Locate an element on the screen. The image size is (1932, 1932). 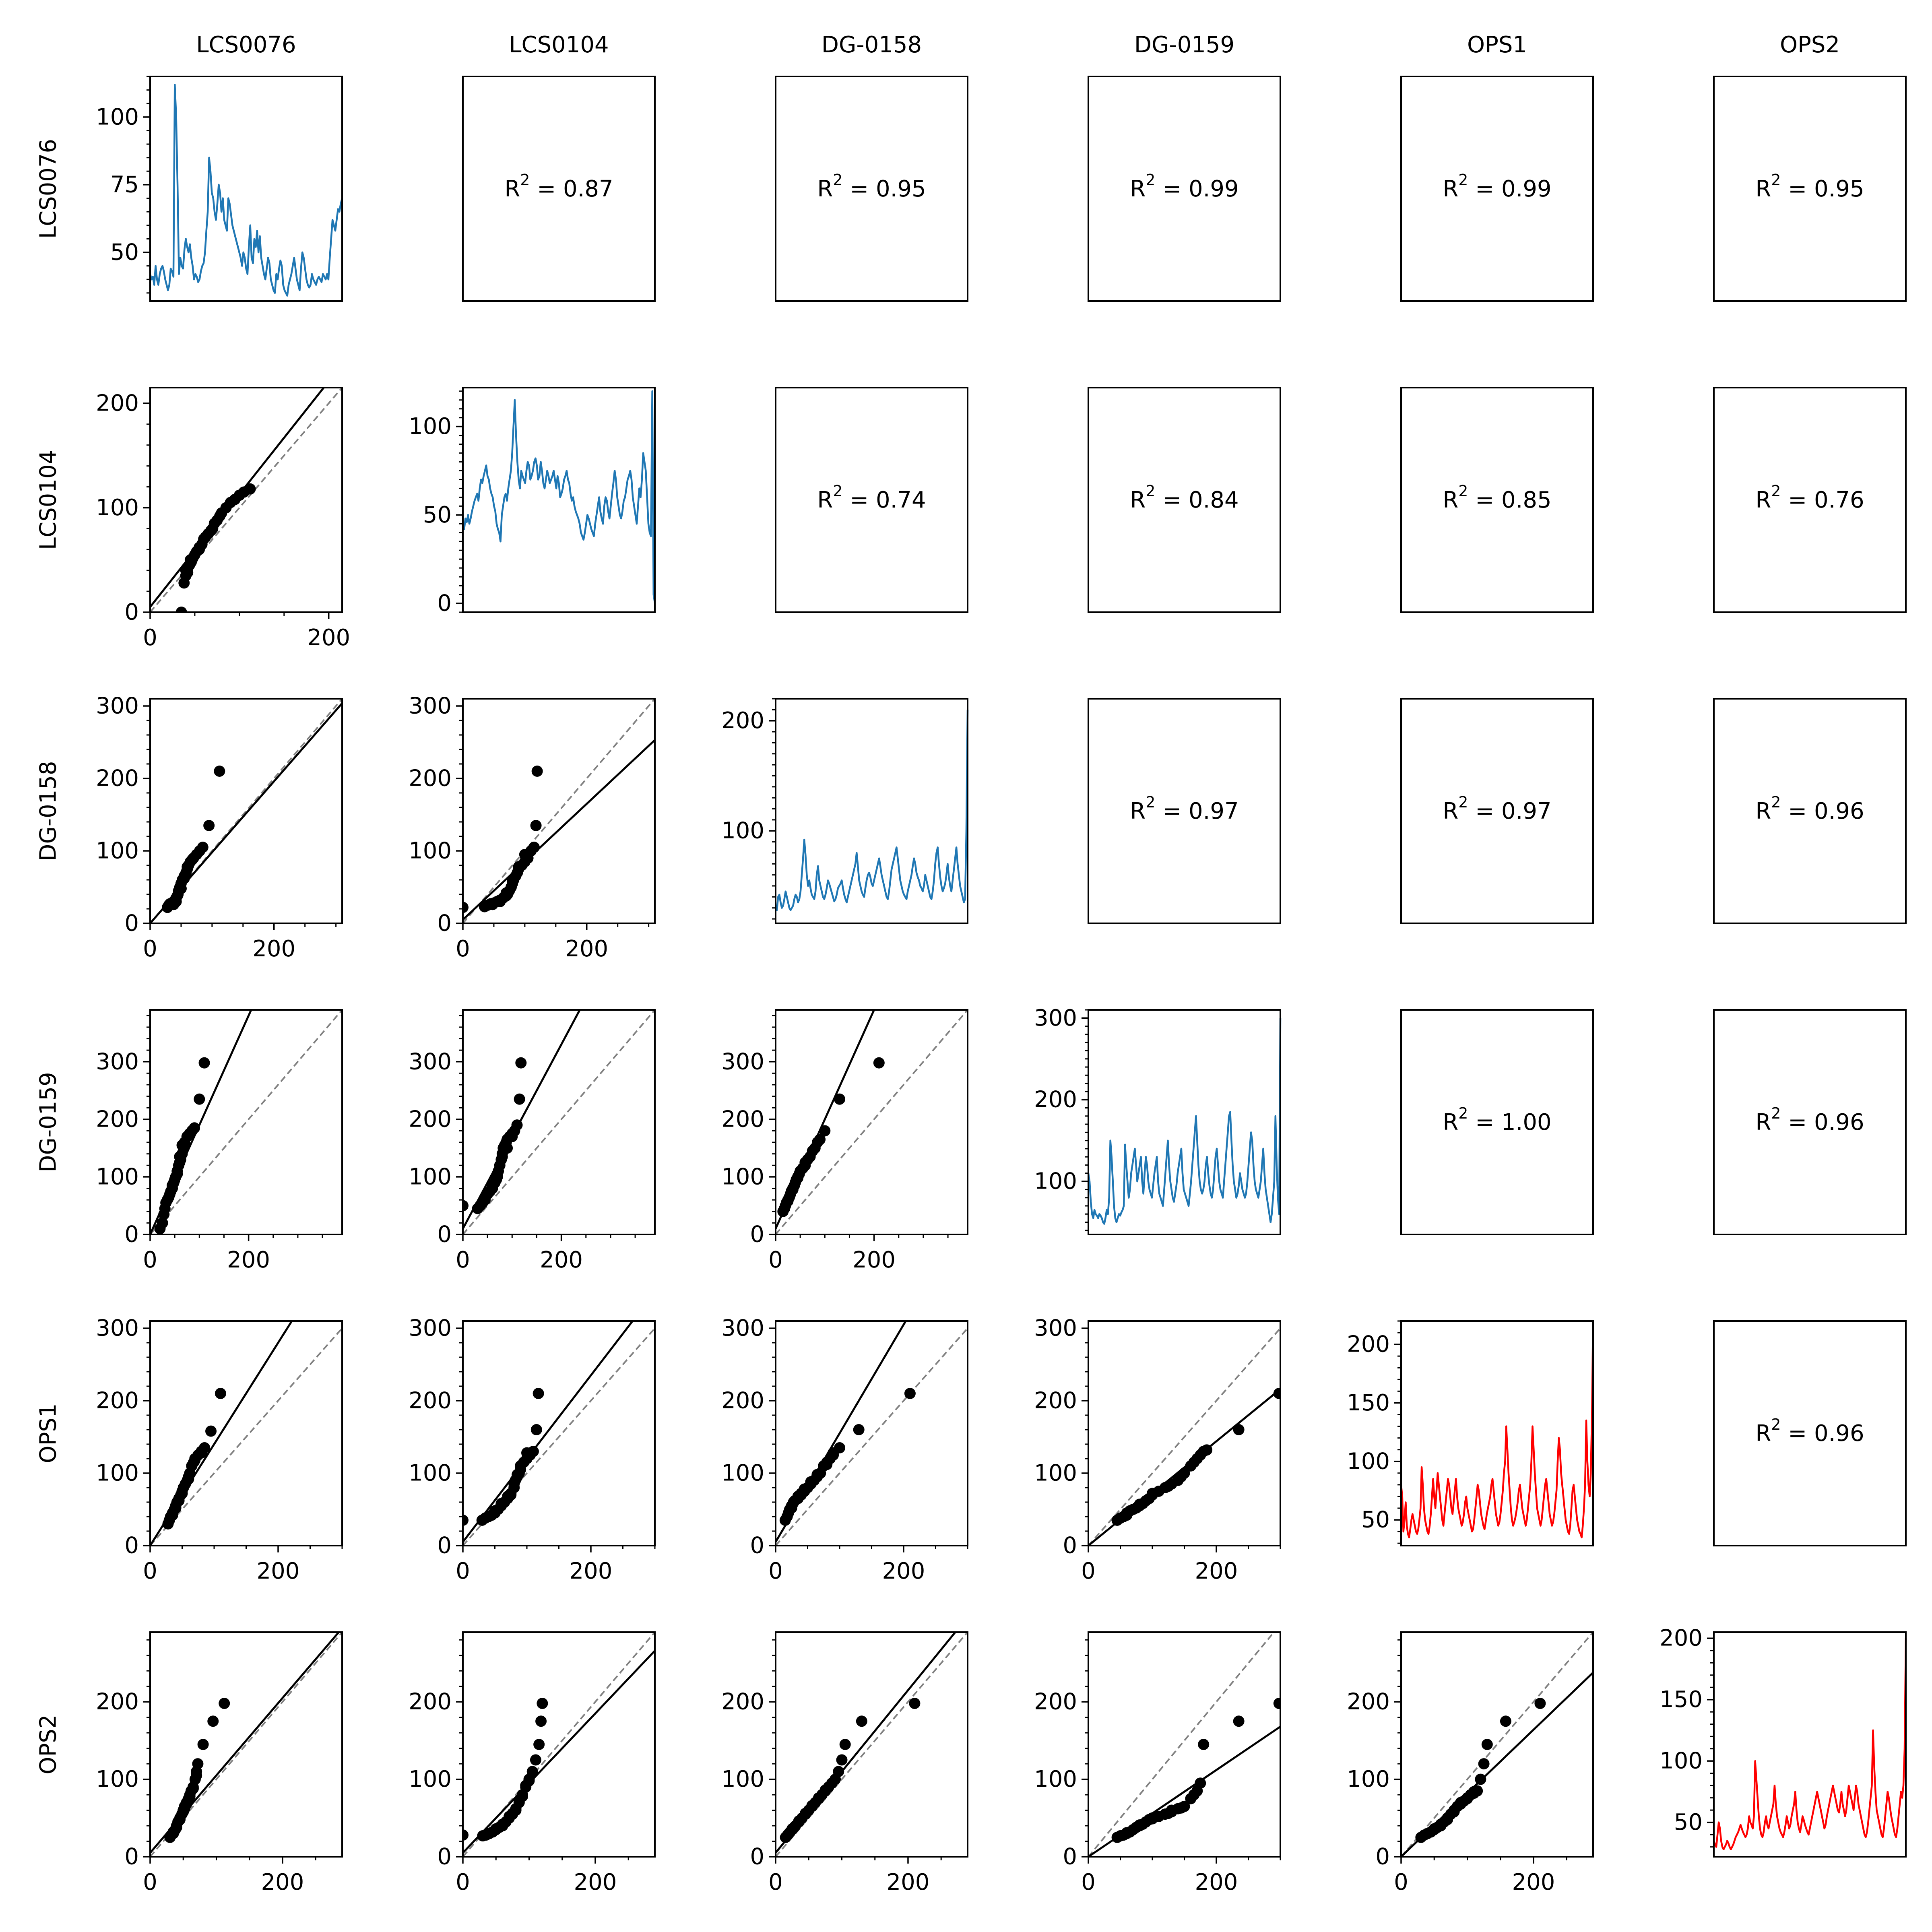
scatter-panel-ops1-vs-dg-0158: 0 100 200 300 0 200 is located at coordinates (844, 1449).